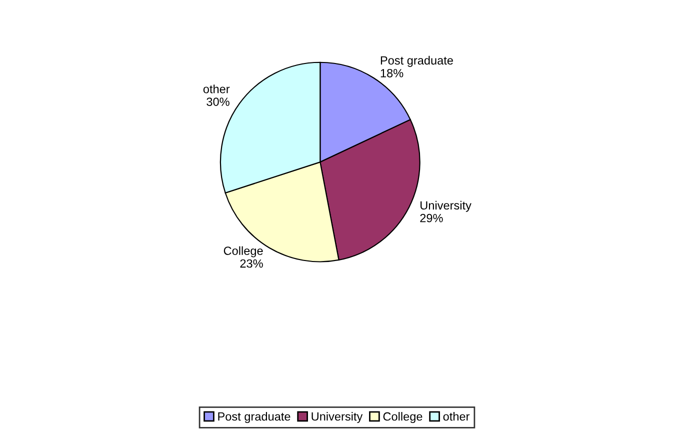 The width and height of the screenshot is (674, 438). What do you see at coordinates (456, 416) in the screenshot?
I see `legend-label: other` at bounding box center [456, 416].